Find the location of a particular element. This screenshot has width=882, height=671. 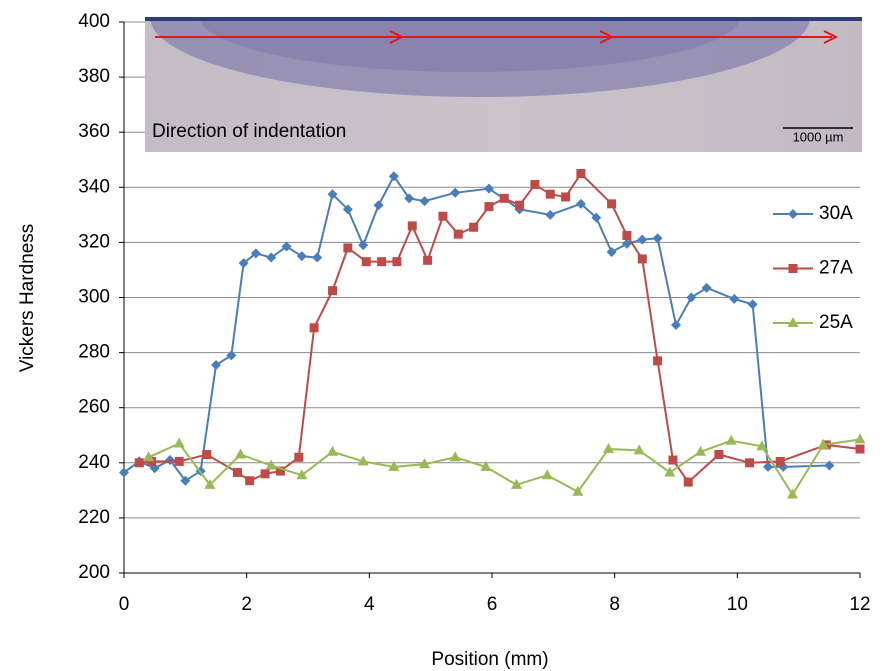

legend-label: 27A is located at coordinates (836, 268).